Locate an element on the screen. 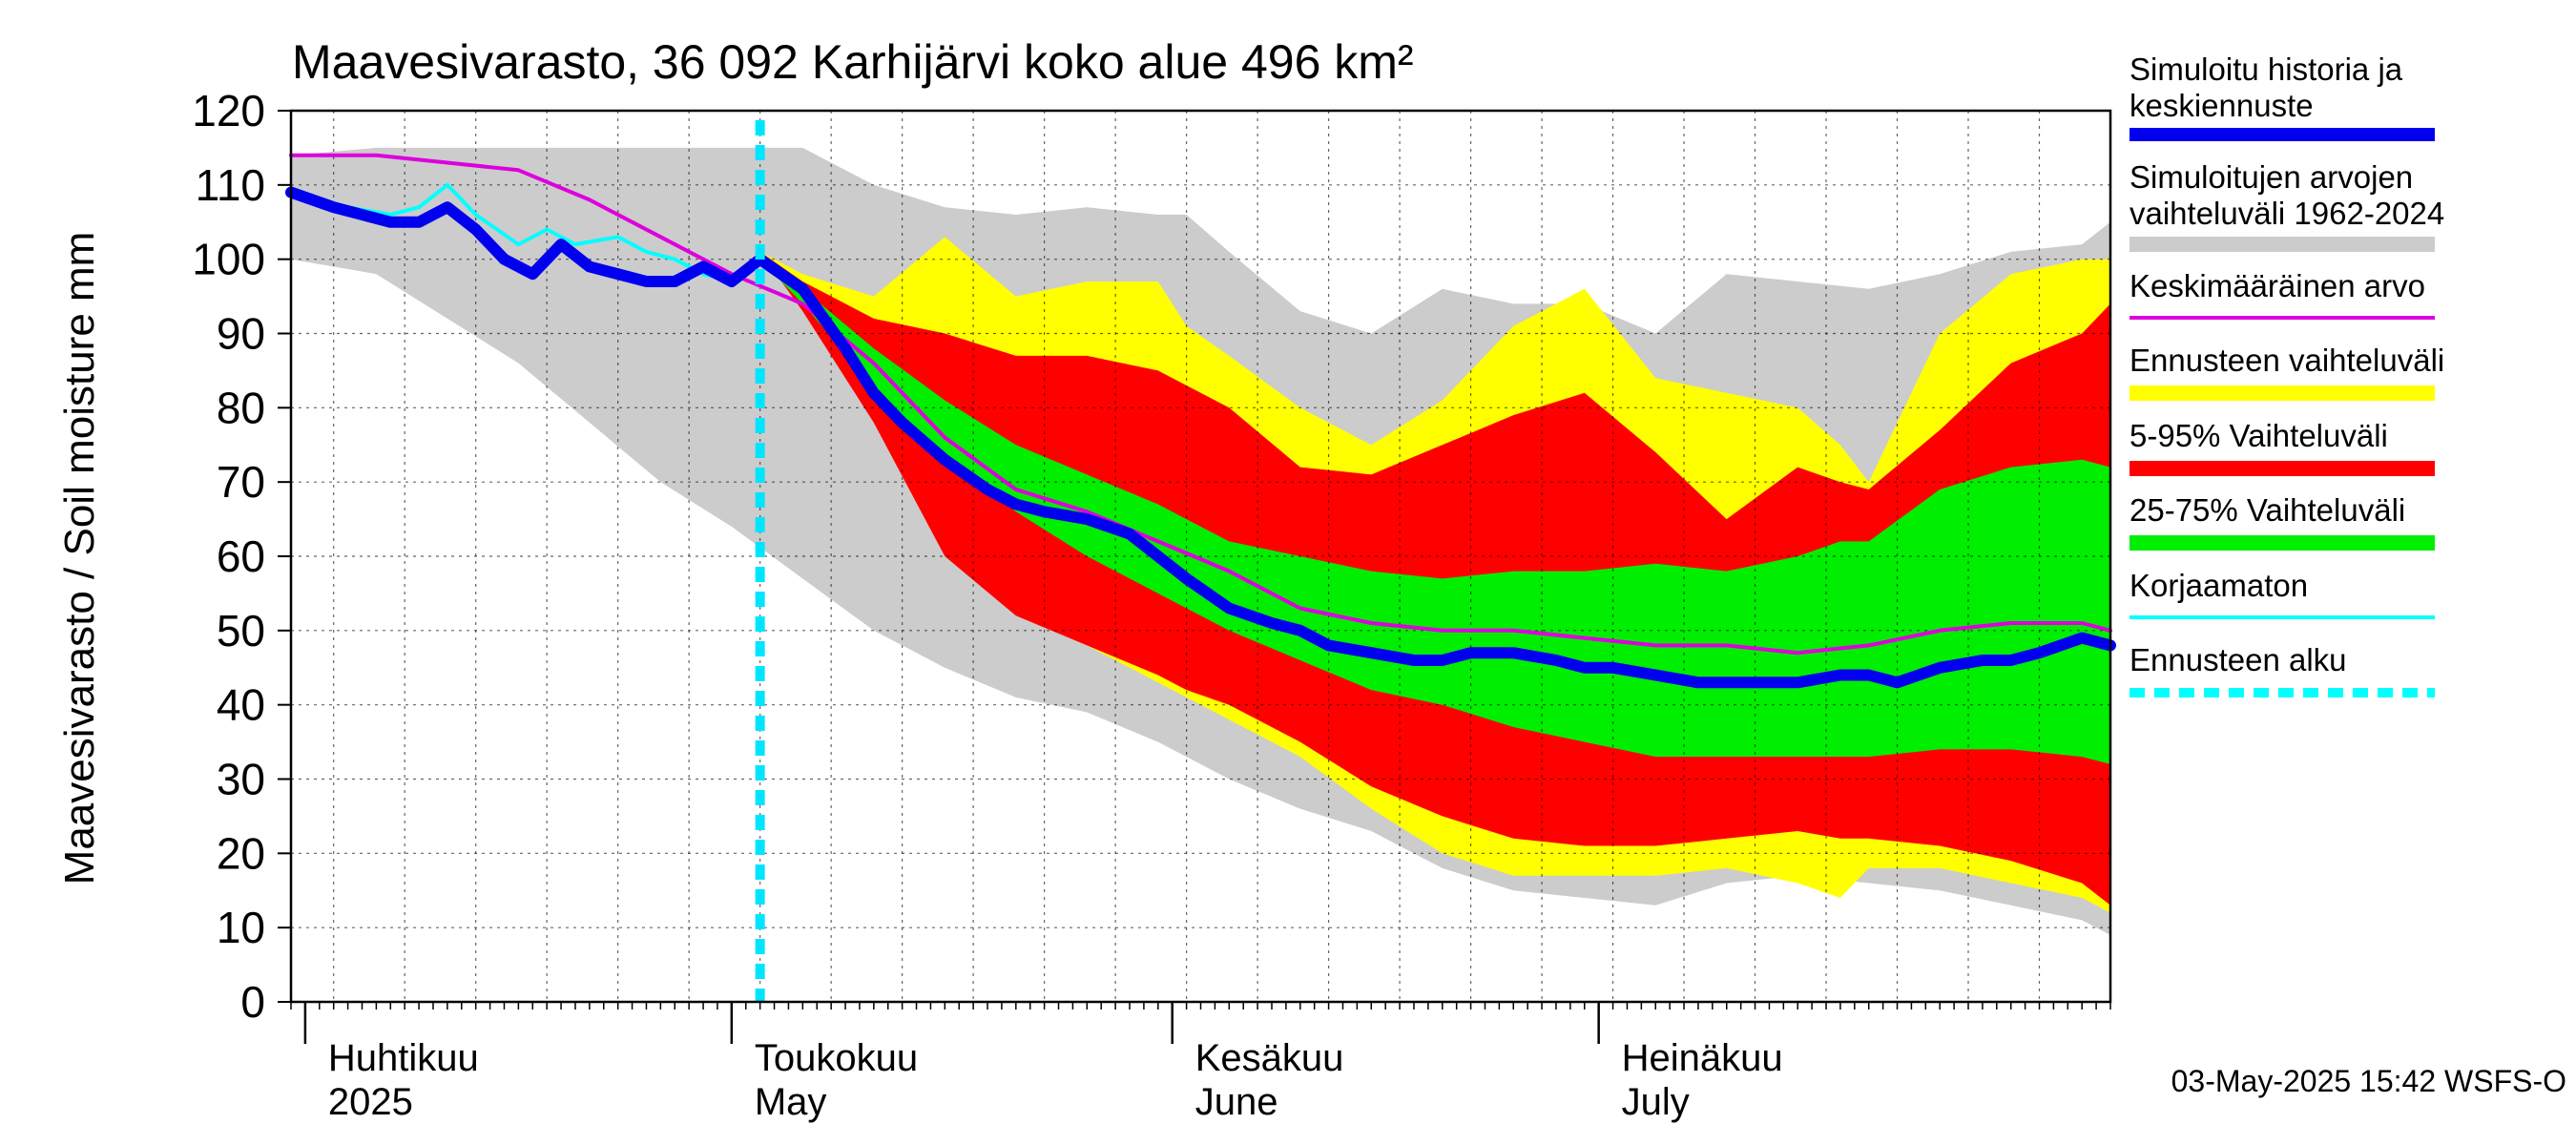 Image resolution: width=2576 pixels, height=1145 pixels. y-tick-label: 30 is located at coordinates (241, 780).